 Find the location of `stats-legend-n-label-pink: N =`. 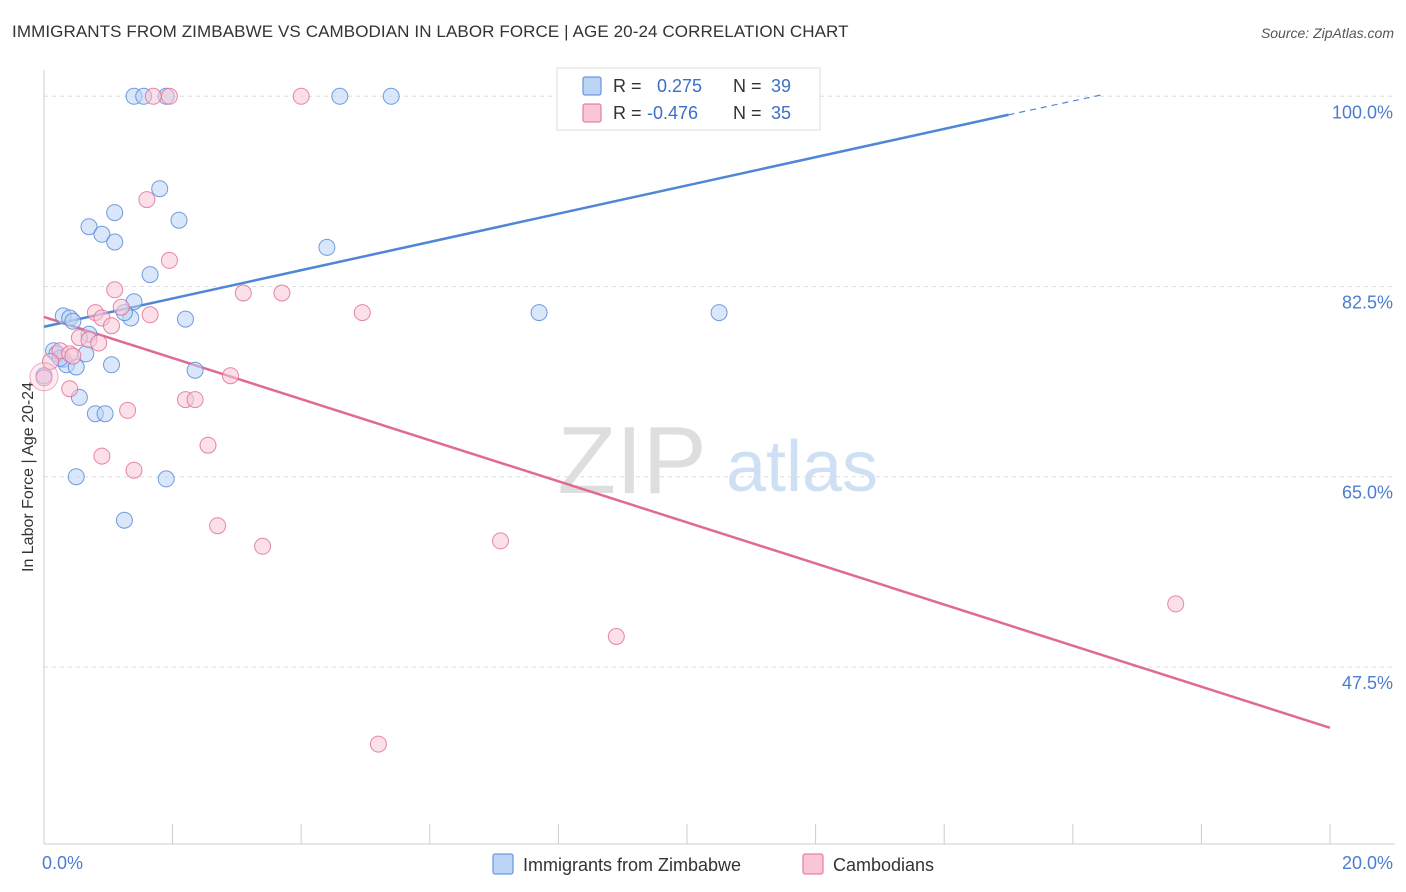

stats-legend-n-label-pink: N = is located at coordinates (747, 113).